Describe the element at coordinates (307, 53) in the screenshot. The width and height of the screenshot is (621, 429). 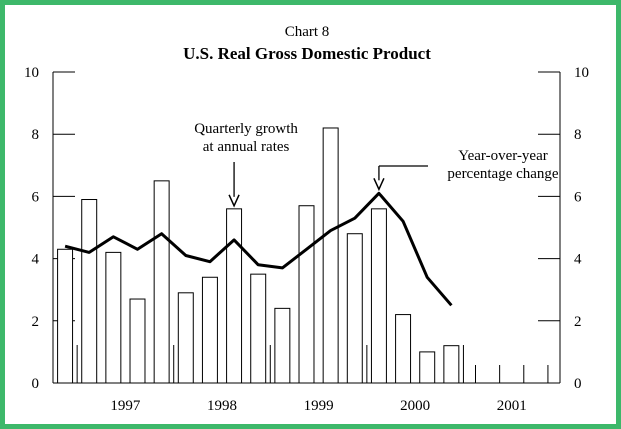
I see `chart-title: U.S. Real Gross Domestic Product` at that location.